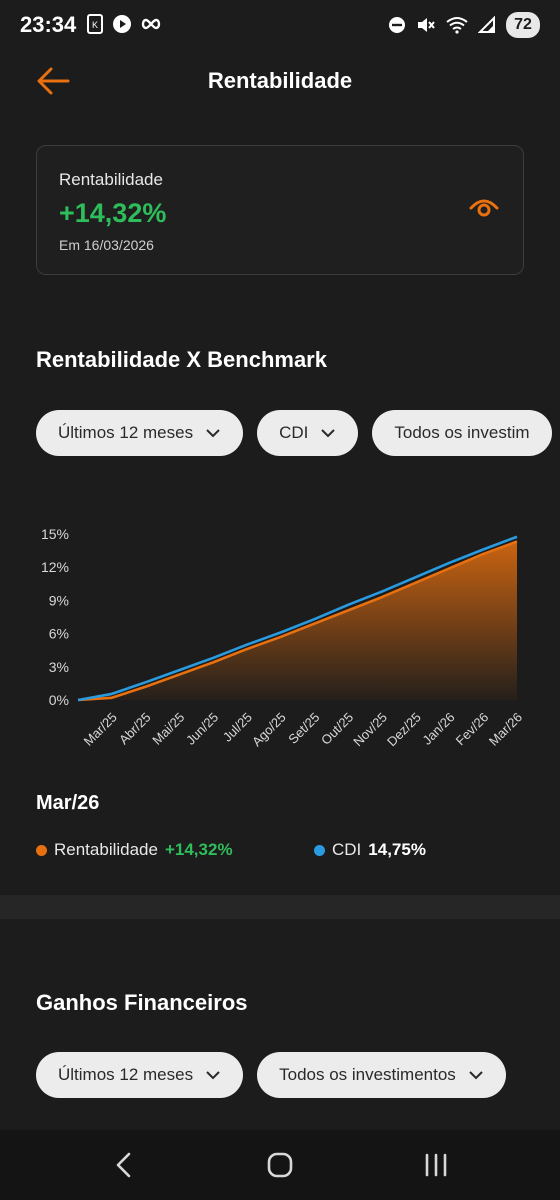 The height and width of the screenshot is (1200, 560). What do you see at coordinates (68, 803) in the screenshot?
I see `selected-period: Mar/26` at bounding box center [68, 803].